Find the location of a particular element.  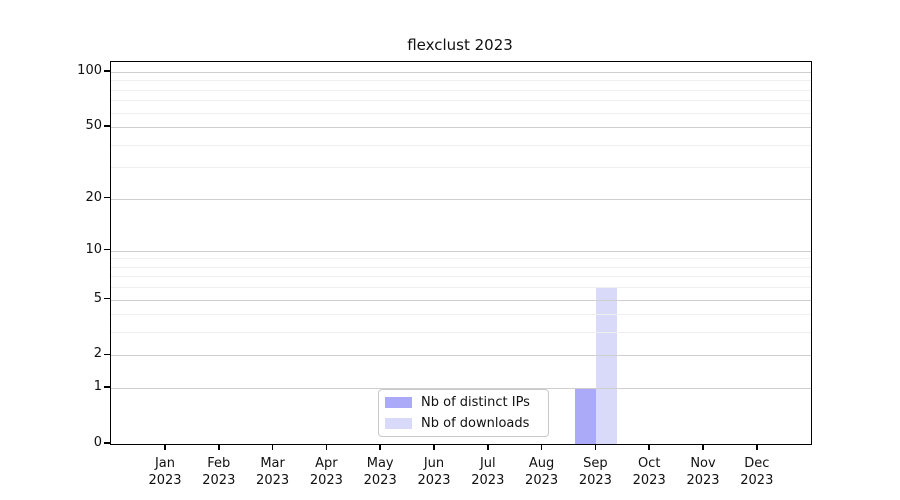

x-tick-label: Feb 2023 is located at coordinates (219, 472).